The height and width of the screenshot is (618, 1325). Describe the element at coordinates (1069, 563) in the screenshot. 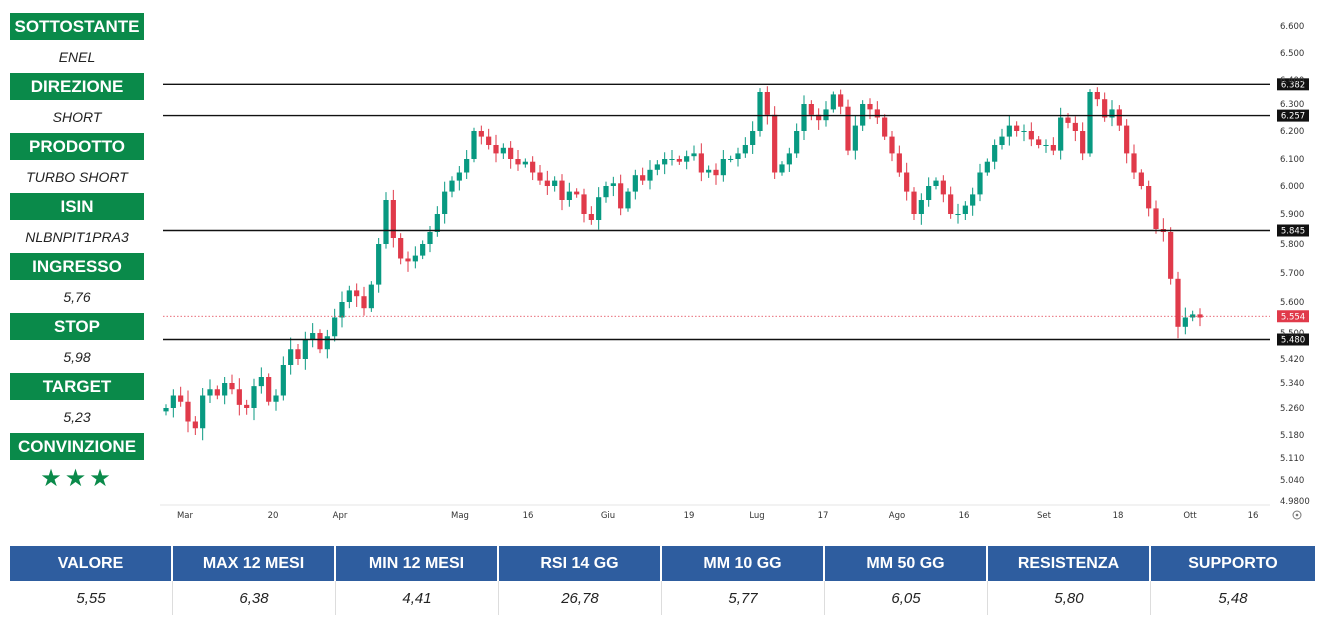

I see `table-header: RESISTENZA` at that location.